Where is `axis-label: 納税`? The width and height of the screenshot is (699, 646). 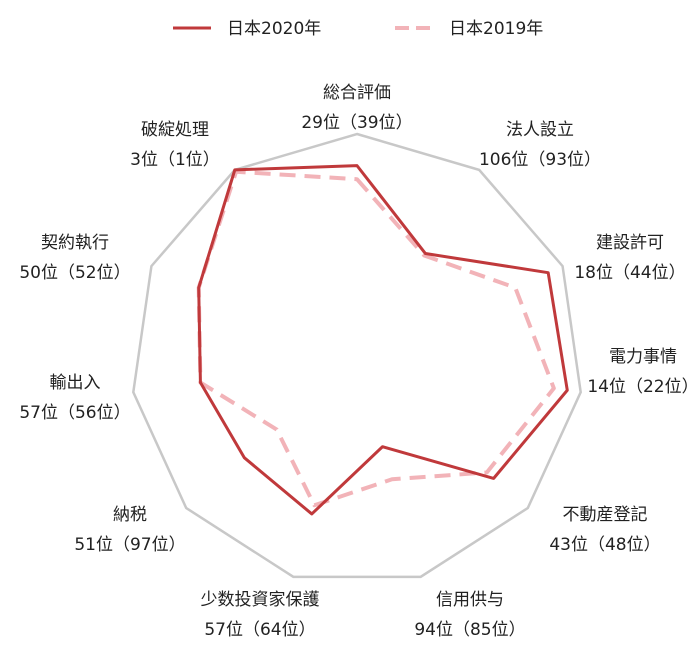
axis-label: 納税 is located at coordinates (130, 515).